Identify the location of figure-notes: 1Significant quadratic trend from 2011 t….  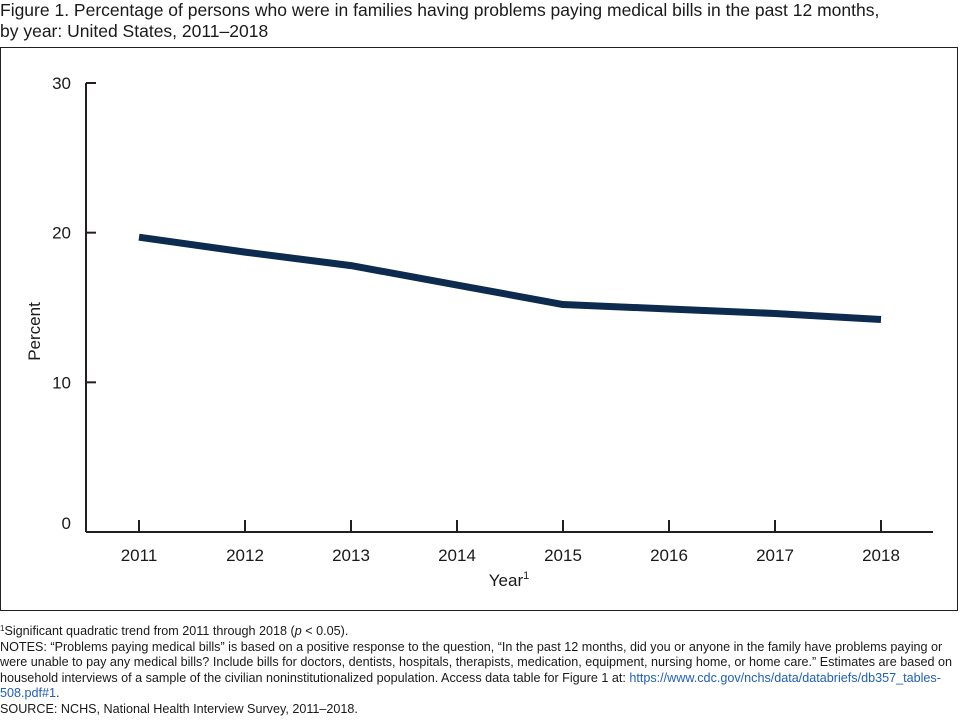
(479, 671).